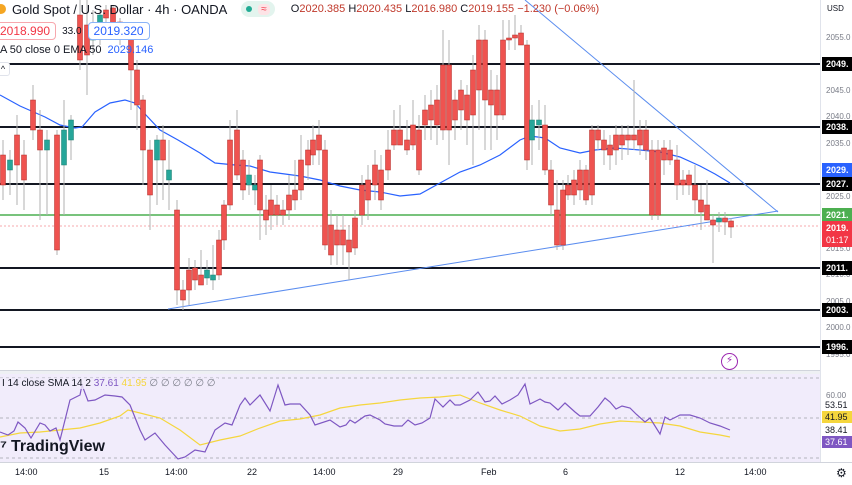 The width and height of the screenshot is (852, 485). What do you see at coordinates (836, 395) in the screenshot?
I see `rsi-tick: 60.00` at bounding box center [836, 395].